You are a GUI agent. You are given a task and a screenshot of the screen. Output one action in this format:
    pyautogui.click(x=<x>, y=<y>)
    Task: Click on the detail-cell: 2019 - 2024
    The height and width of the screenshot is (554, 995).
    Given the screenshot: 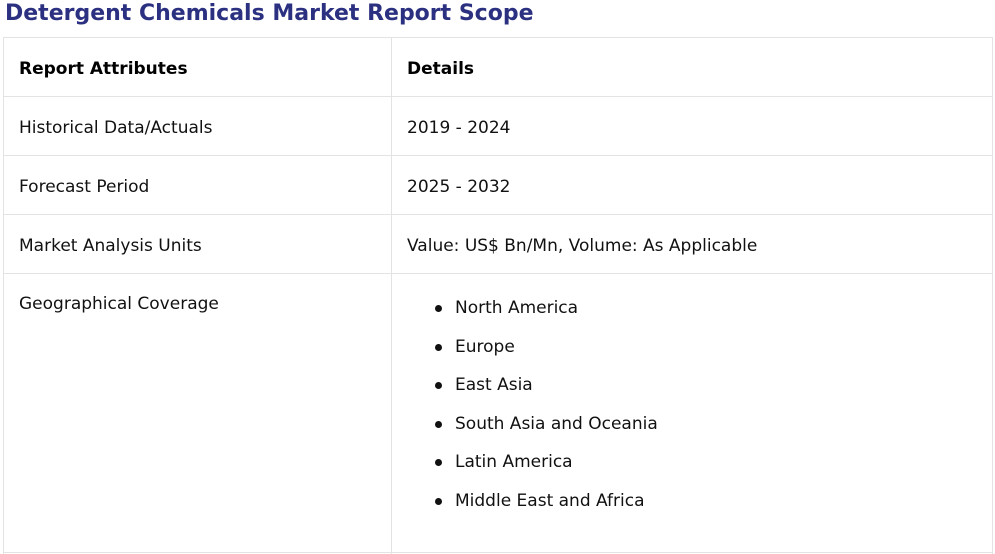 What is the action you would take?
    pyautogui.click(x=692, y=126)
    